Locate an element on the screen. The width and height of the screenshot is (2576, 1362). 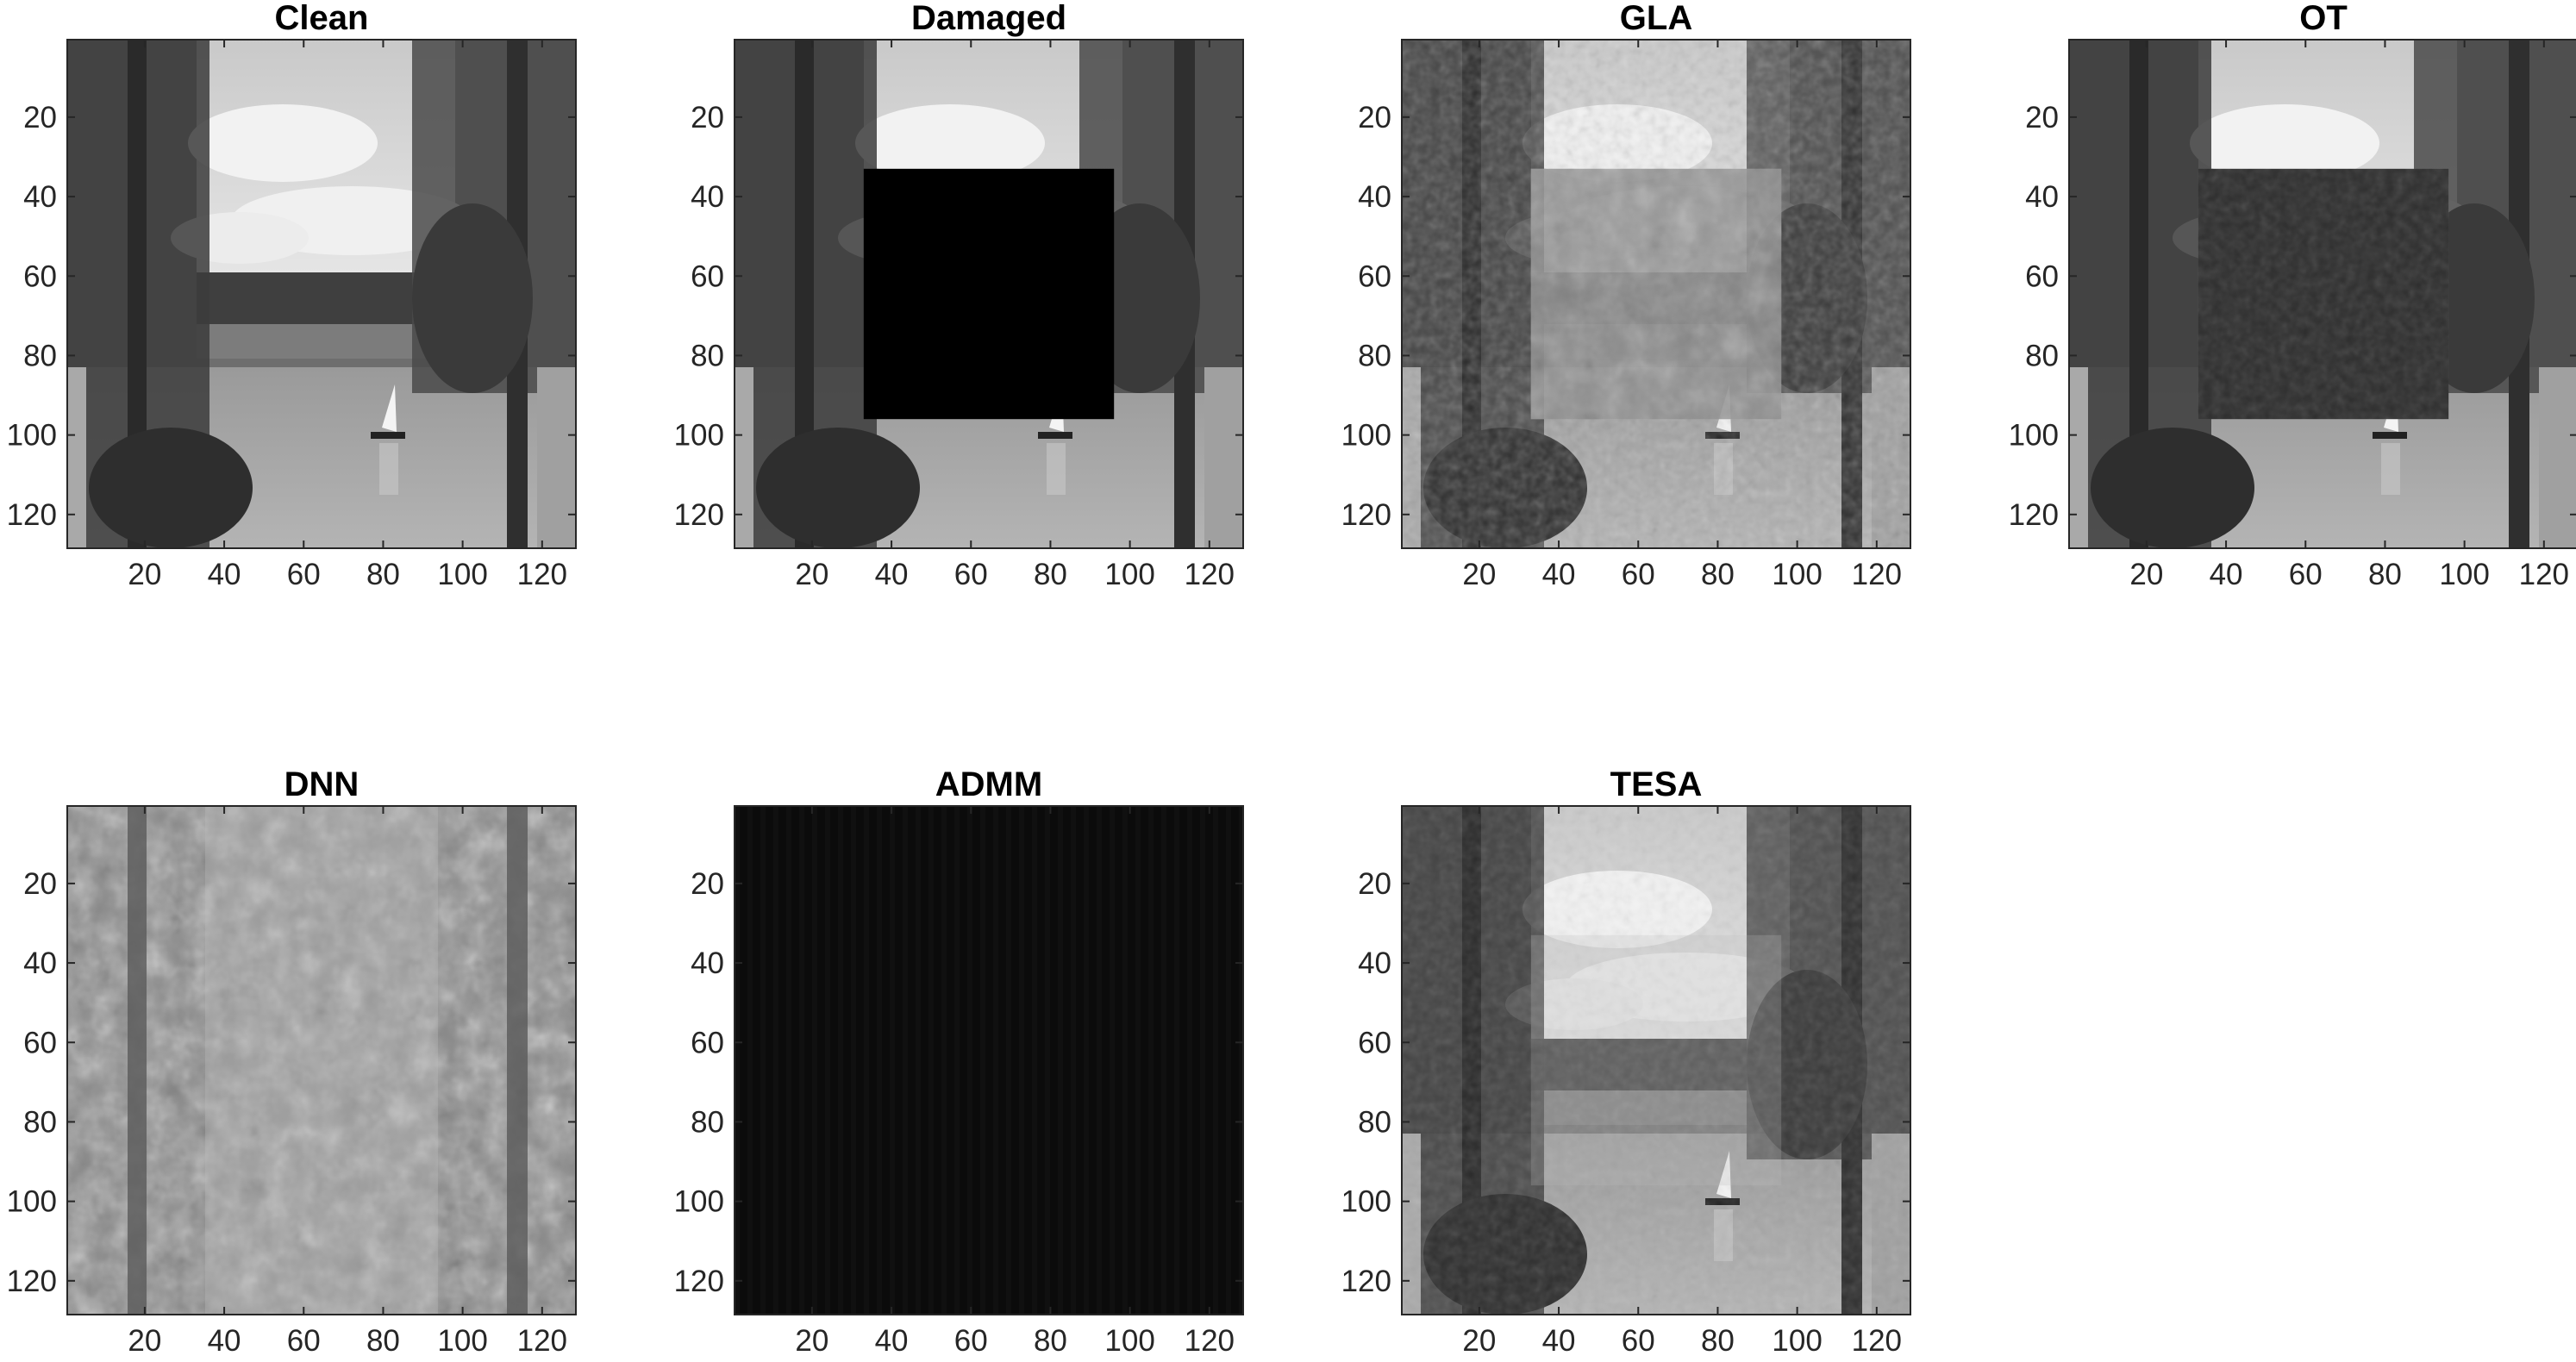
image-admm is located at coordinates (989, 1060).